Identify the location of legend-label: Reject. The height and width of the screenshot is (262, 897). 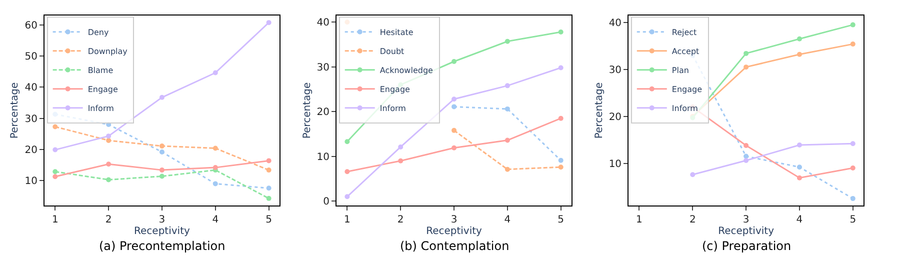
(684, 32).